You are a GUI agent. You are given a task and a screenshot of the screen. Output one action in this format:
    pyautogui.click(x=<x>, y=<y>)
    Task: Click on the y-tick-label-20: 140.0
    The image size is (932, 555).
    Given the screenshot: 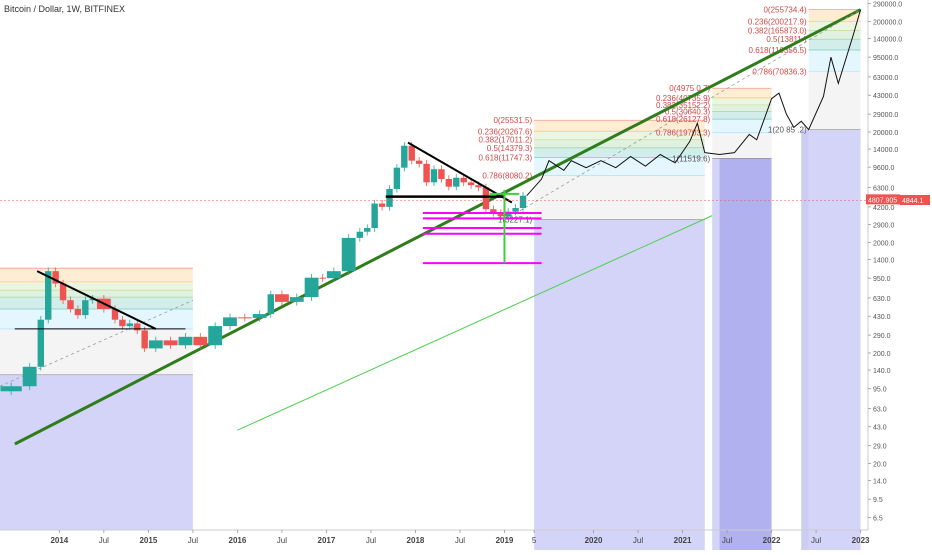 What is the action you would take?
    pyautogui.click(x=882, y=371)
    